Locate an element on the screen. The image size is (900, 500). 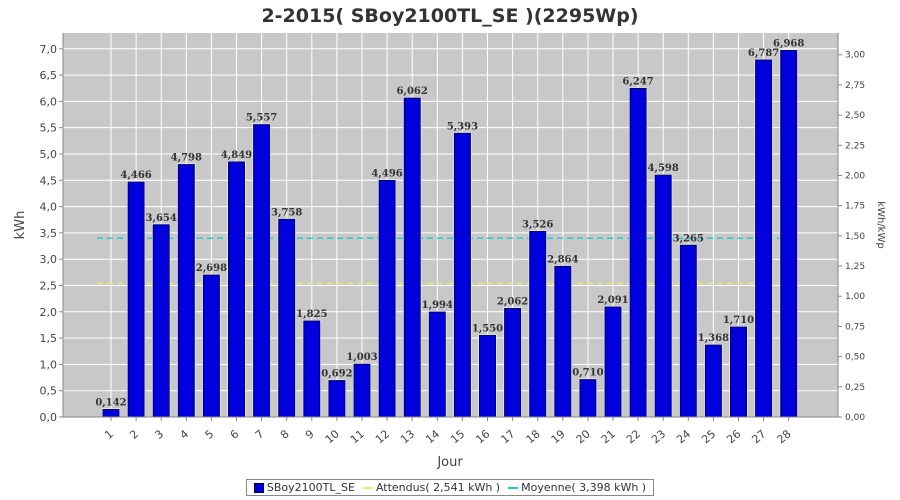
legend-item-moyenne: Moyenne( 3,398 kWh ) is located at coordinates (577, 487).